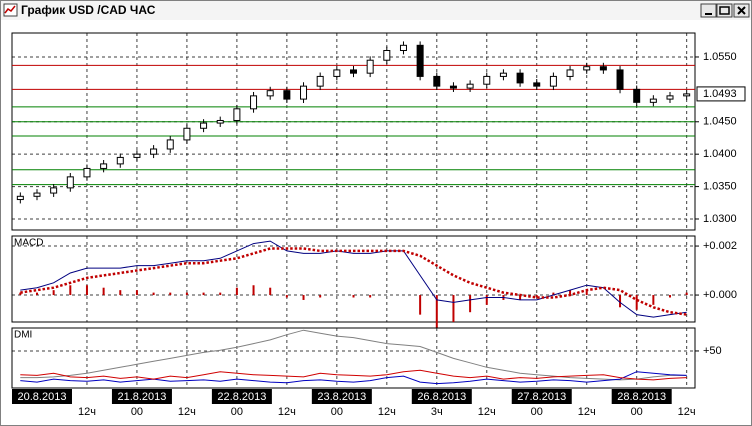  I want to click on last-price-label: 1.0493, so click(720, 94).